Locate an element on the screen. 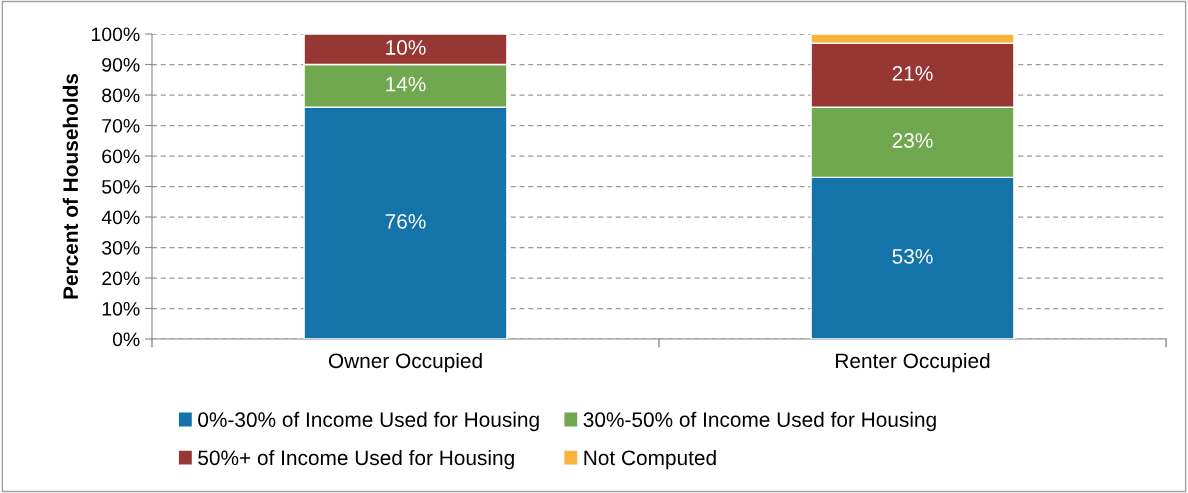  y-tick-label: 30% is located at coordinates (121, 247).